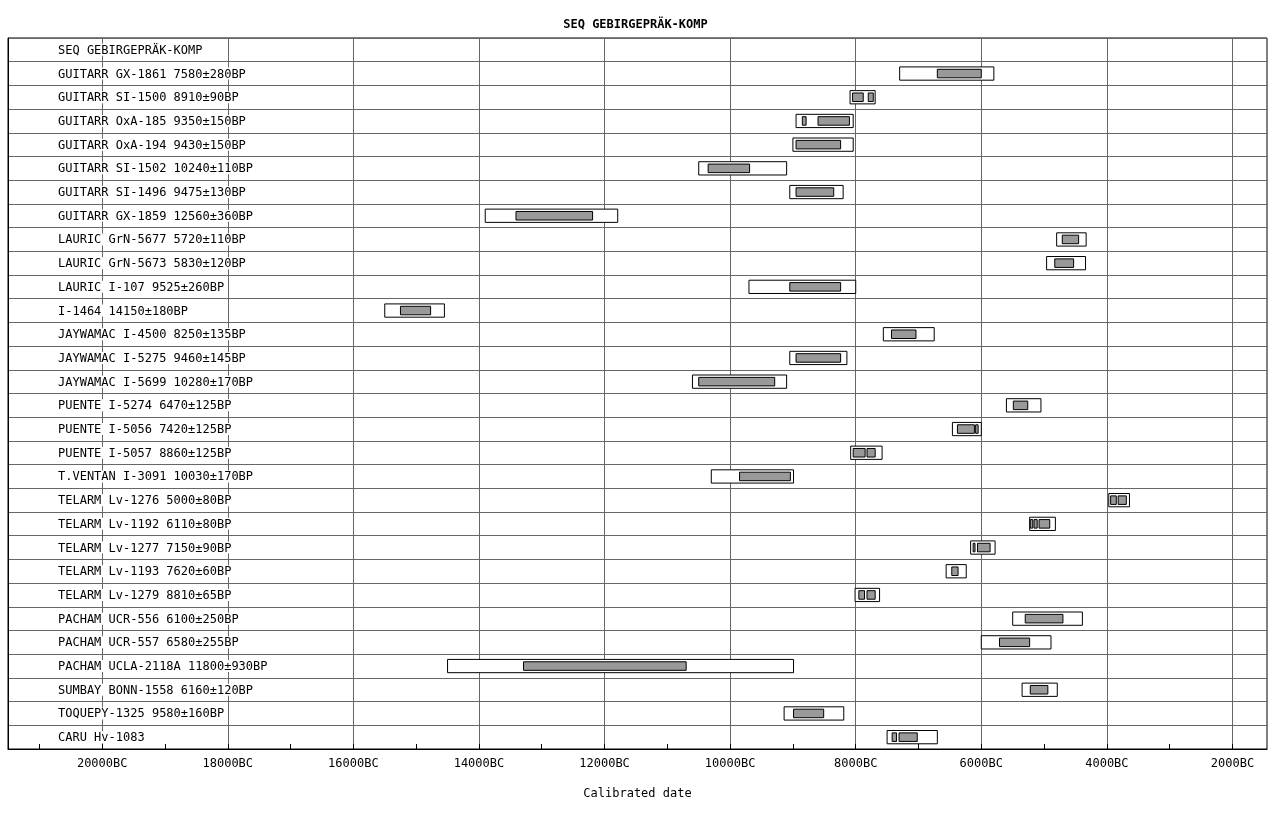 The height and width of the screenshot is (821, 1271). What do you see at coordinates (152, 263) in the screenshot?
I see `y-tick-label: LAURIC GrN-5673 5830±120BP` at bounding box center [152, 263].